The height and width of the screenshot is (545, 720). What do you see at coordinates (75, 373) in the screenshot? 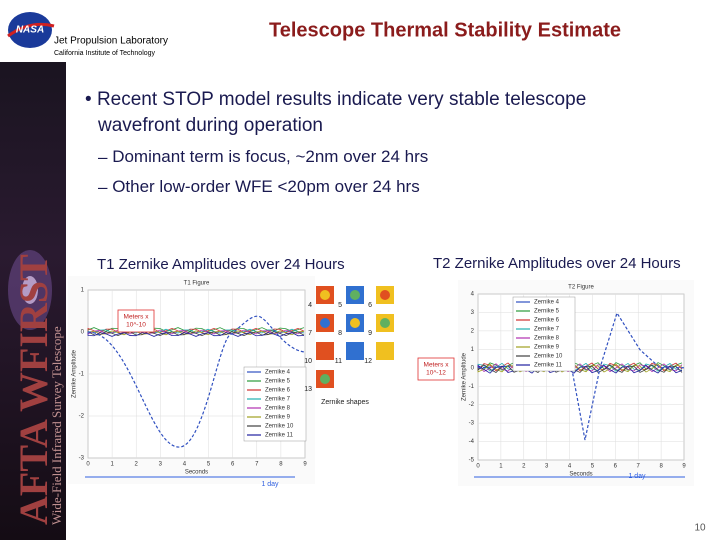
I see `y-axis-label: Zernike Amplitude` at bounding box center [75, 373].